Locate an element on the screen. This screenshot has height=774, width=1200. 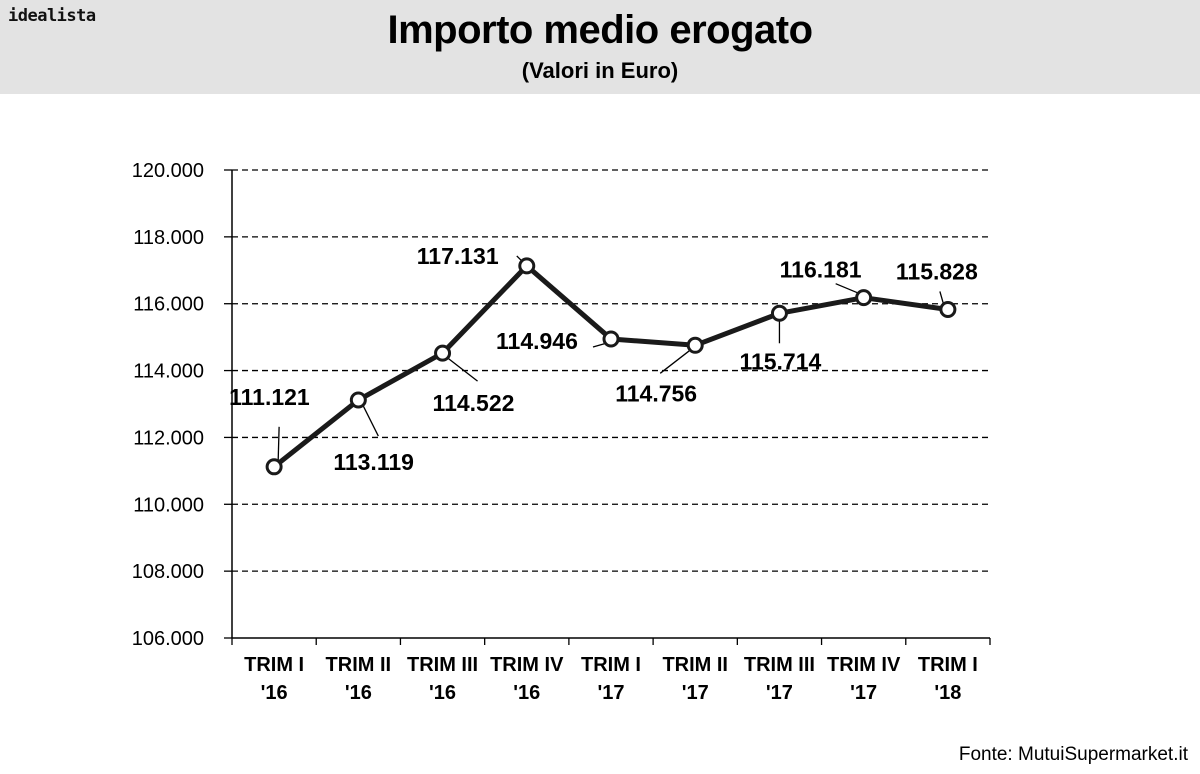
data-label: 117.131 is located at coordinates (458, 256).